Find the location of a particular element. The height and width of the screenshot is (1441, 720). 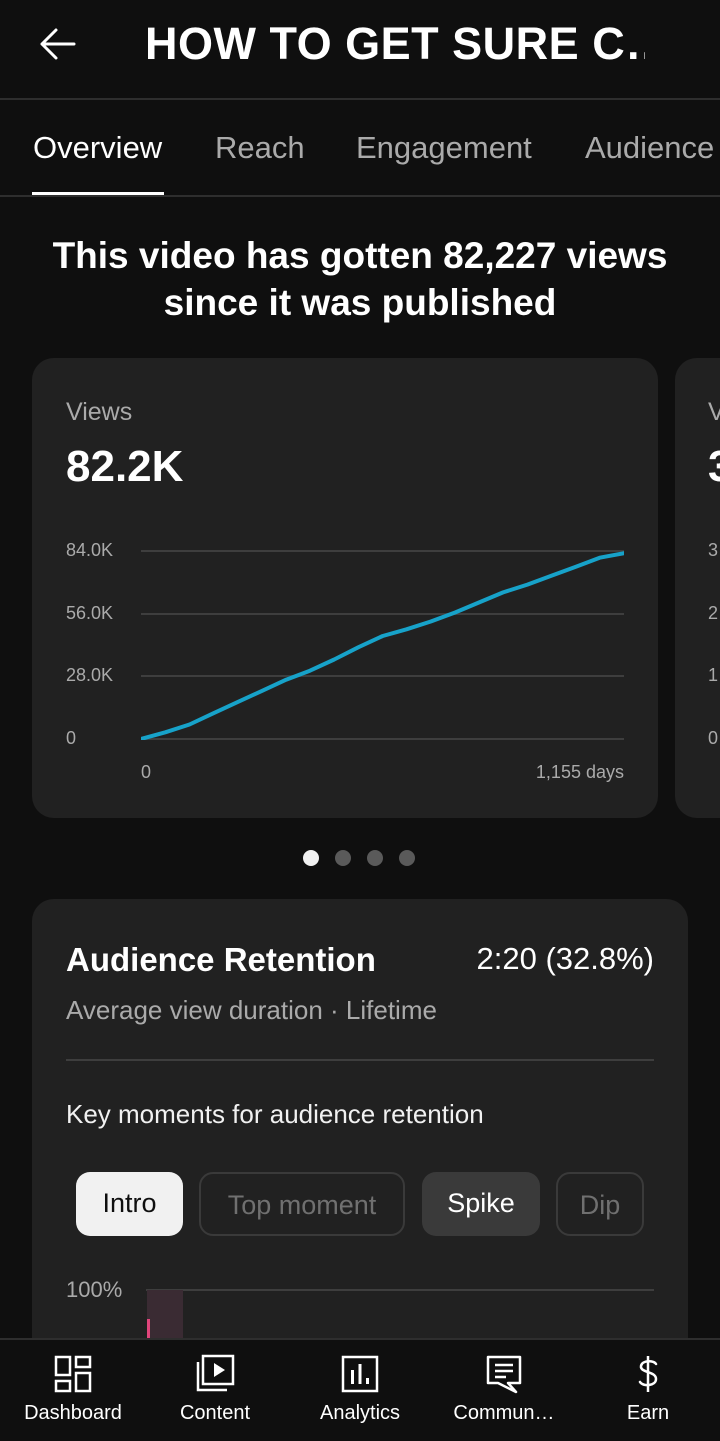

views-label: Views is located at coordinates (99, 412).